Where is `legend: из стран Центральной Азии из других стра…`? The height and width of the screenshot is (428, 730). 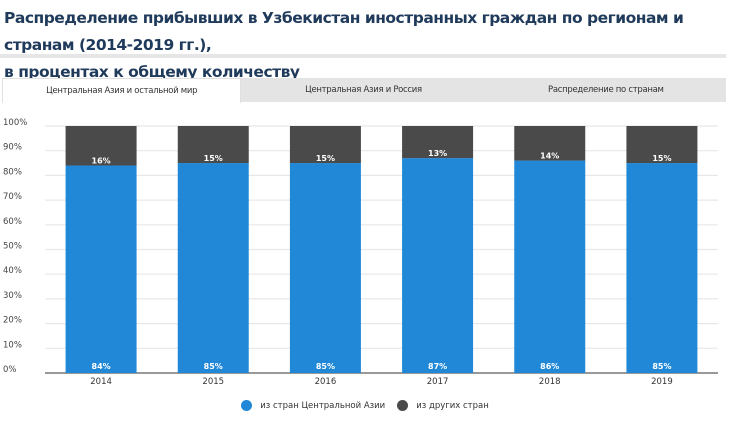 legend: из стран Центральной Азии из других стра… is located at coordinates (365, 405).